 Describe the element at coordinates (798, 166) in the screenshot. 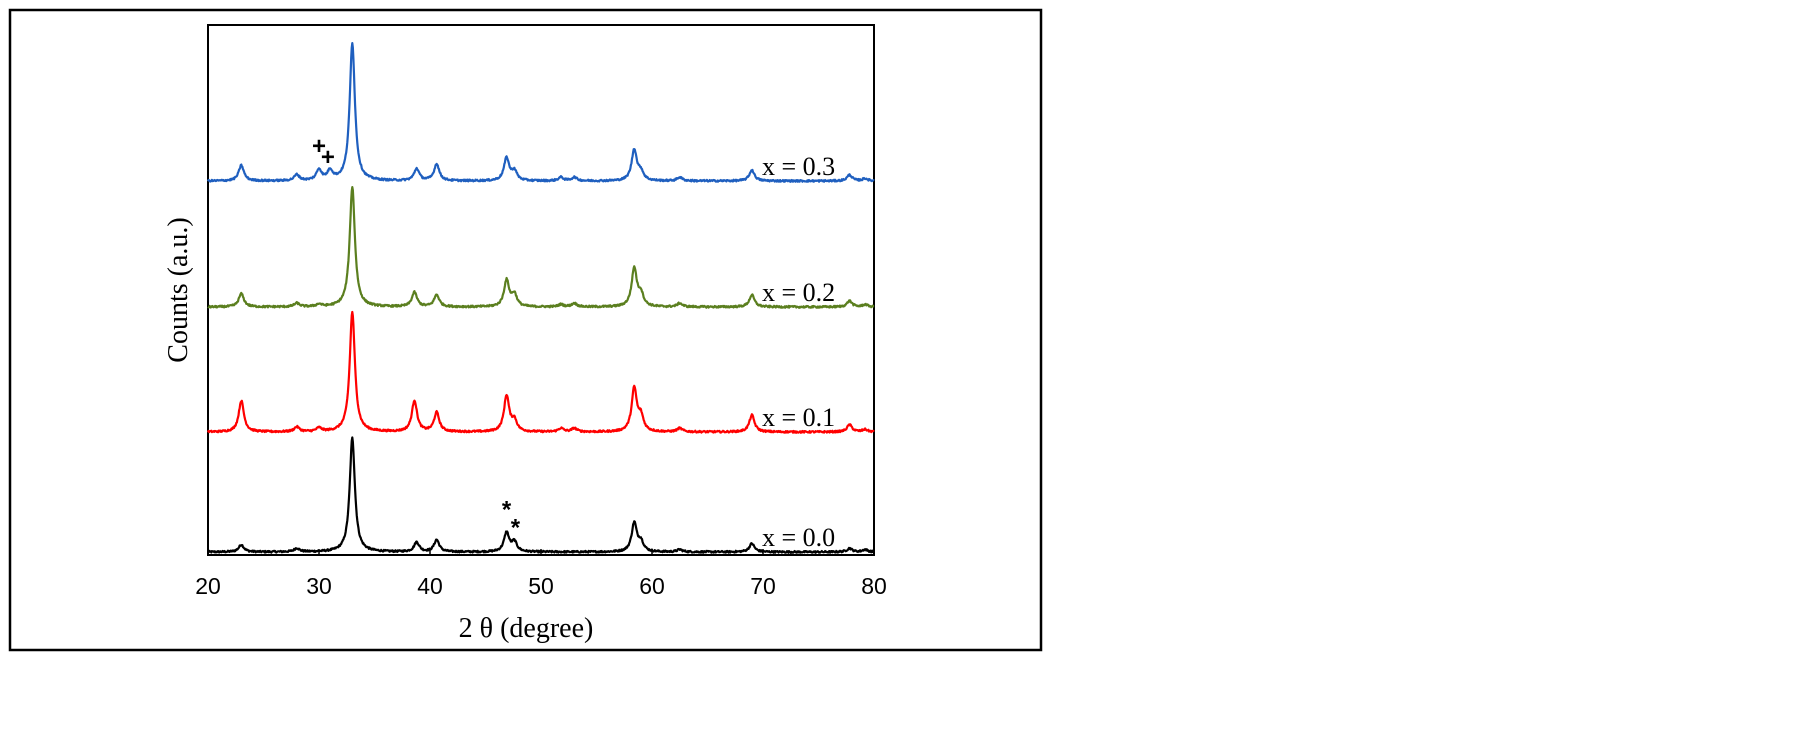

I see `series-label-3: x = 0.3` at that location.